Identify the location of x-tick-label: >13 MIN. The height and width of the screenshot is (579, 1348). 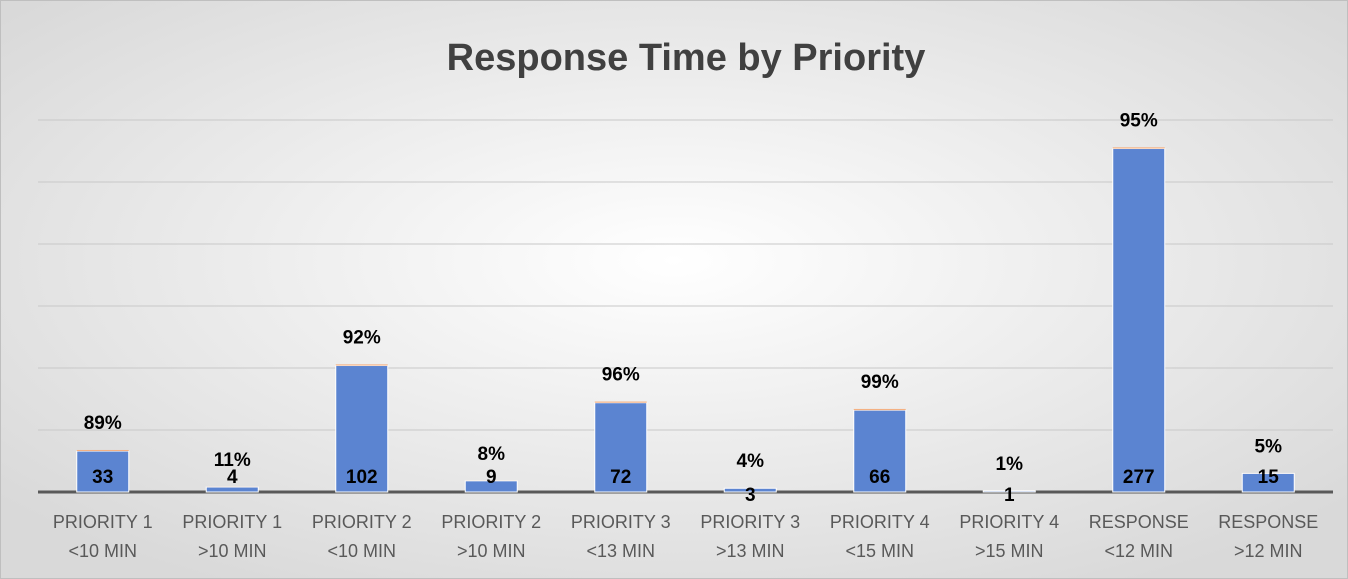
(750, 551).